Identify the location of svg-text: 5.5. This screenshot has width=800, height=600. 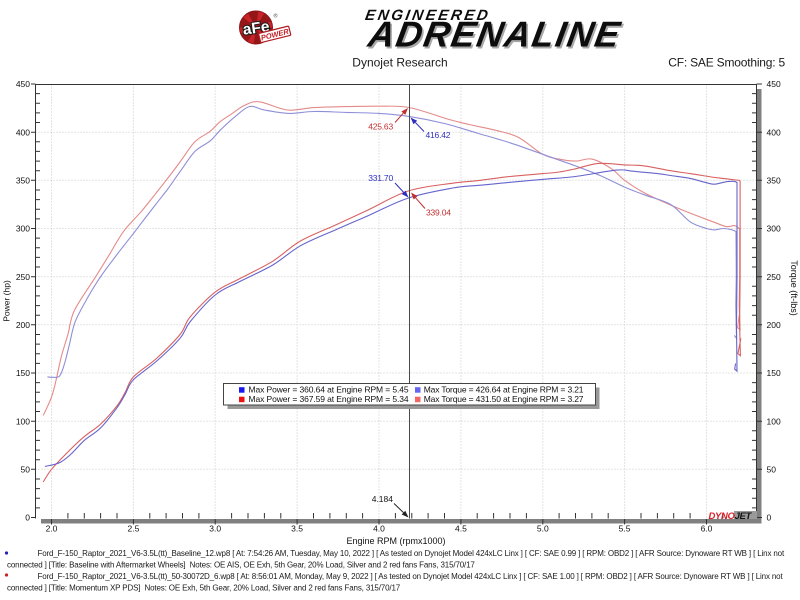
(625, 529).